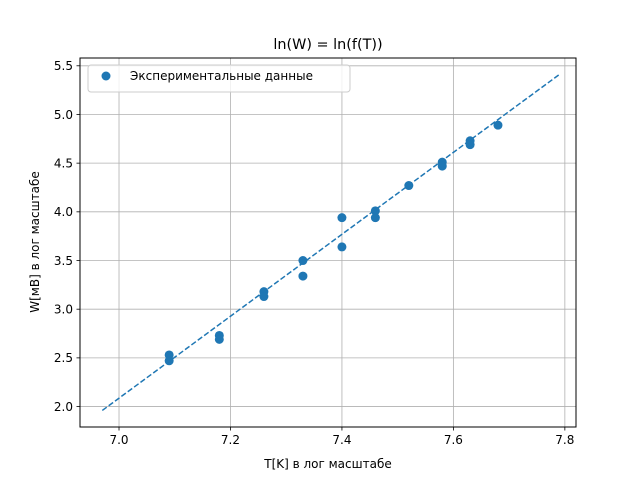 Image resolution: width=640 pixels, height=480 pixels. What do you see at coordinates (453, 440) in the screenshot?
I see `x-tick-label: 7.6` at bounding box center [453, 440].